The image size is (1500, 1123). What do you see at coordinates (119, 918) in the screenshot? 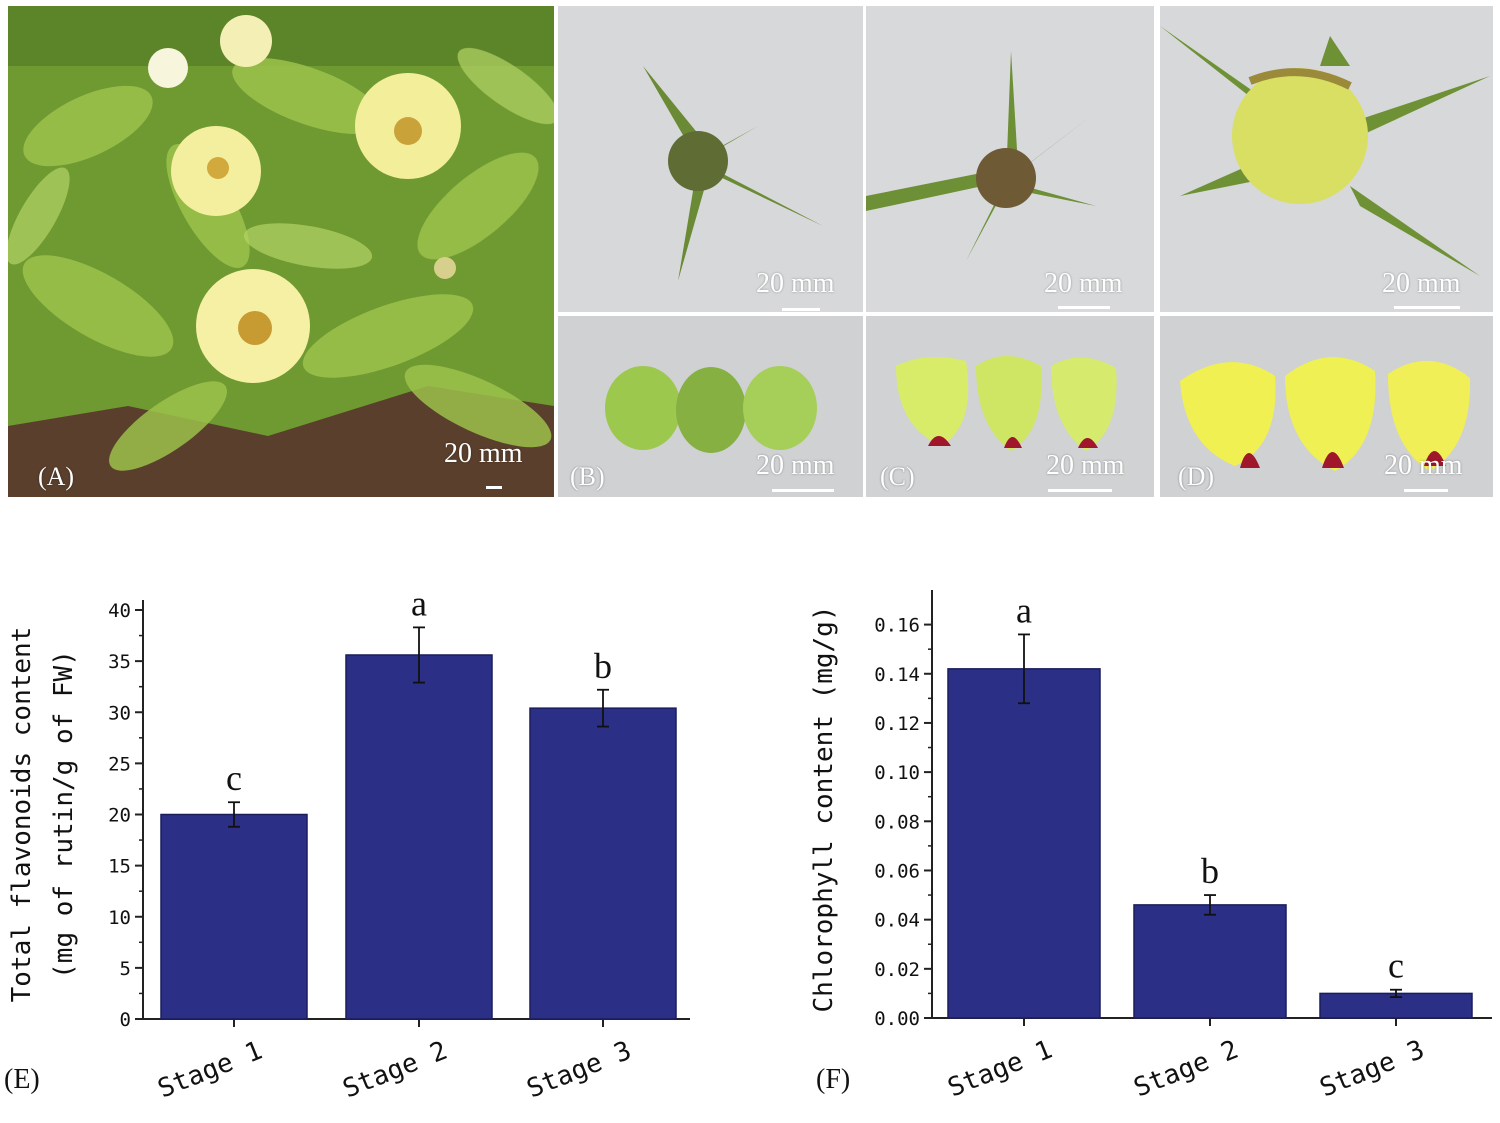
I see `y-tick-label: 10` at bounding box center [119, 918].